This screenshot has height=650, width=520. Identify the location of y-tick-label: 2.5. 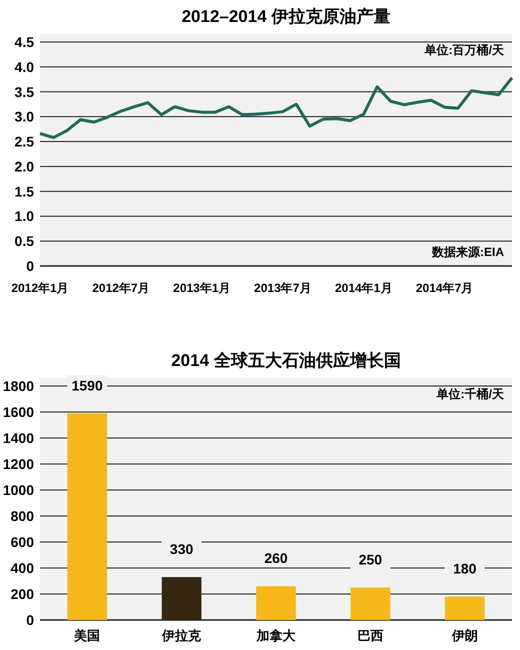
(24, 142).